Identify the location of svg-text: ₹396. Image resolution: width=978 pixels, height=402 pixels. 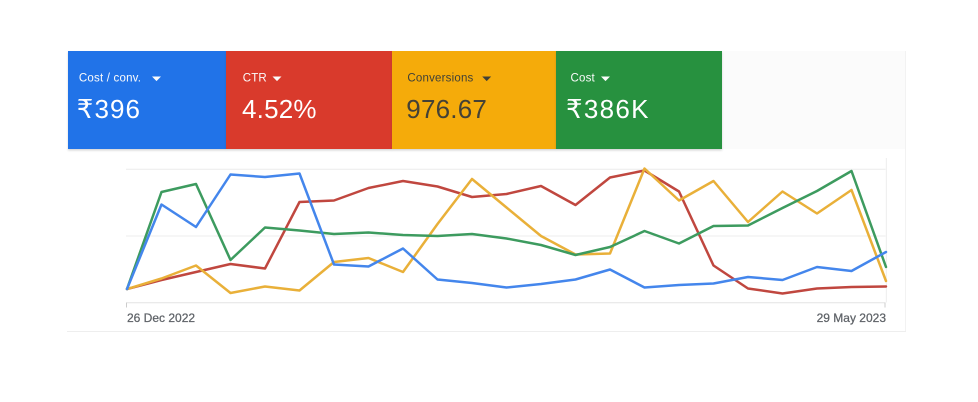
(109, 109).